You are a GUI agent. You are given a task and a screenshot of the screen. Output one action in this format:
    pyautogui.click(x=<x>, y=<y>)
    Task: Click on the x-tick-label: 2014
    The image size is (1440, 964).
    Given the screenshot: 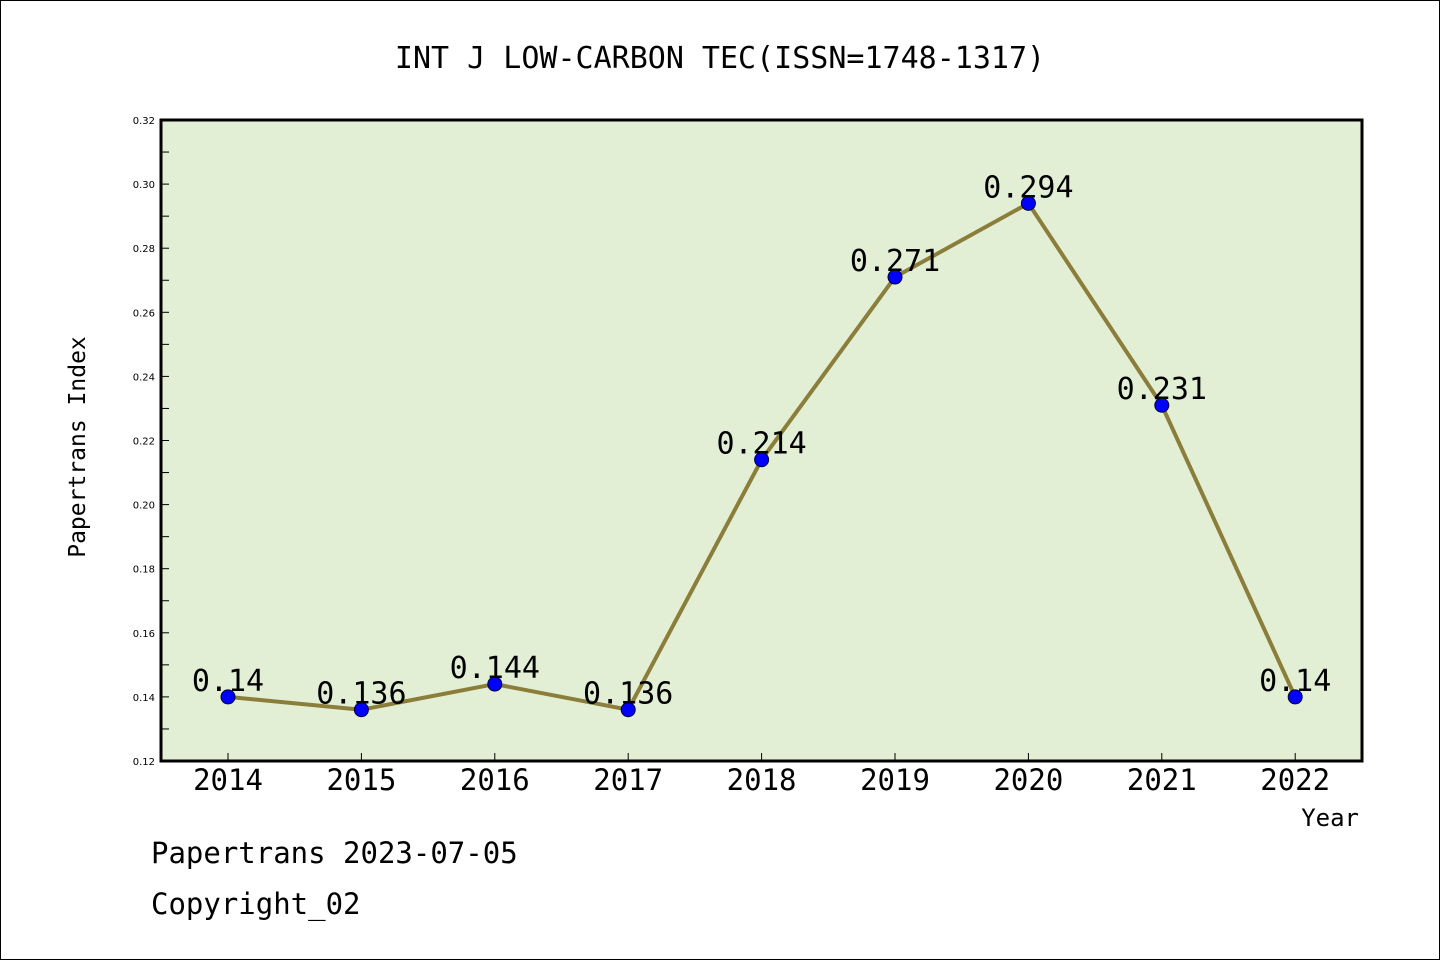 What is the action you would take?
    pyautogui.click(x=228, y=780)
    